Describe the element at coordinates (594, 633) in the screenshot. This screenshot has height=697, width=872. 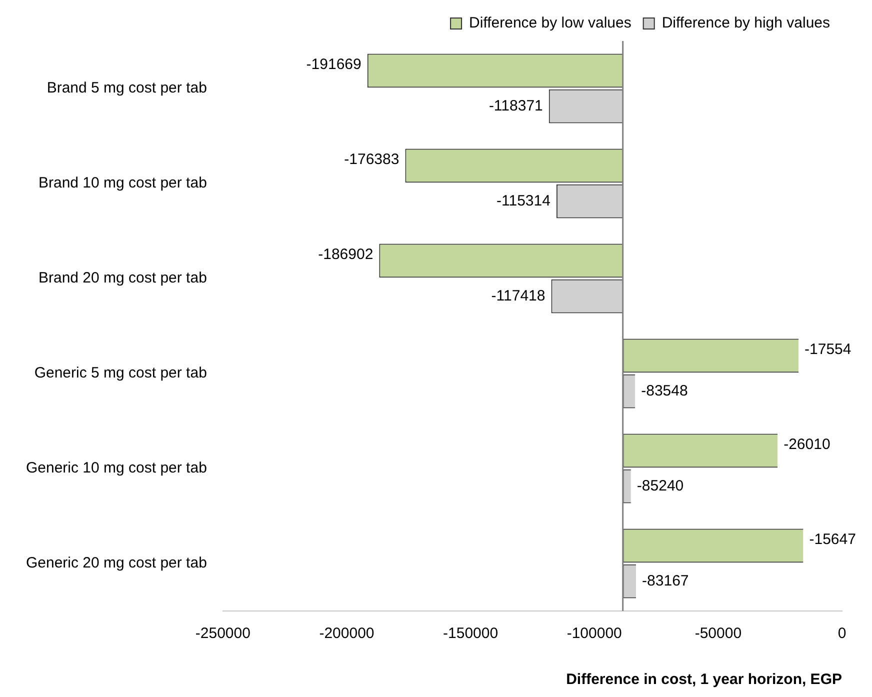
I see `x-tick-label: -100000` at that location.